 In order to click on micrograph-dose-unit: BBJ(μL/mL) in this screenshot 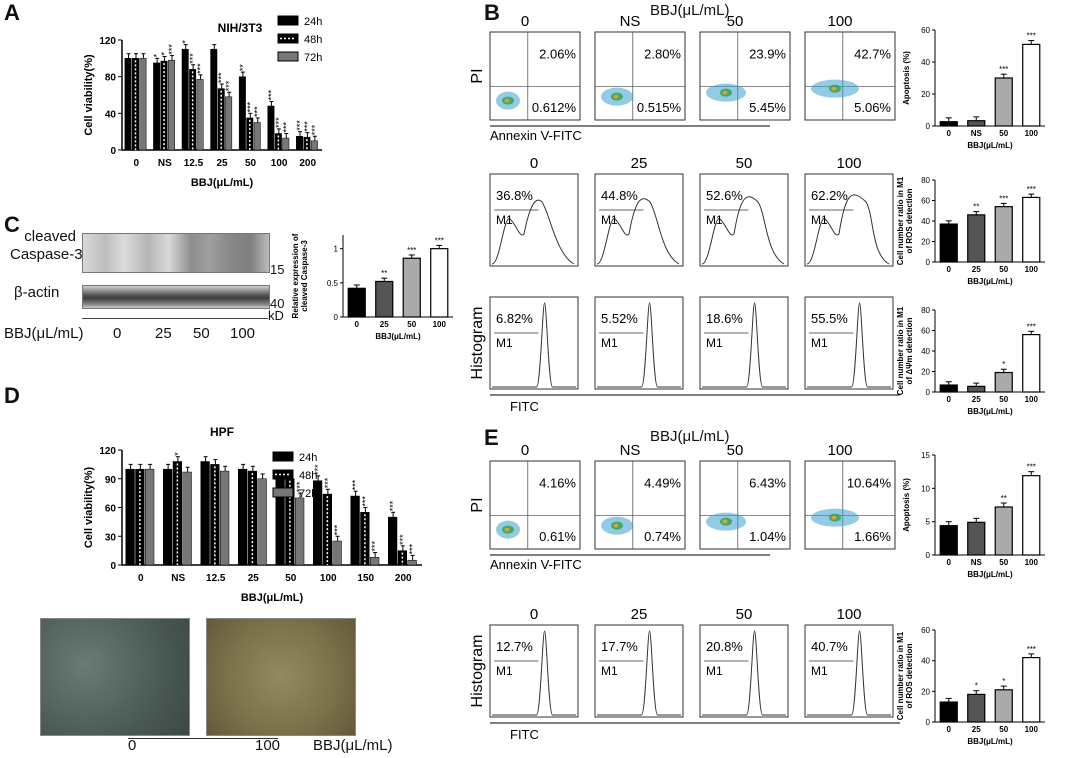, I will do `click(353, 745)`.